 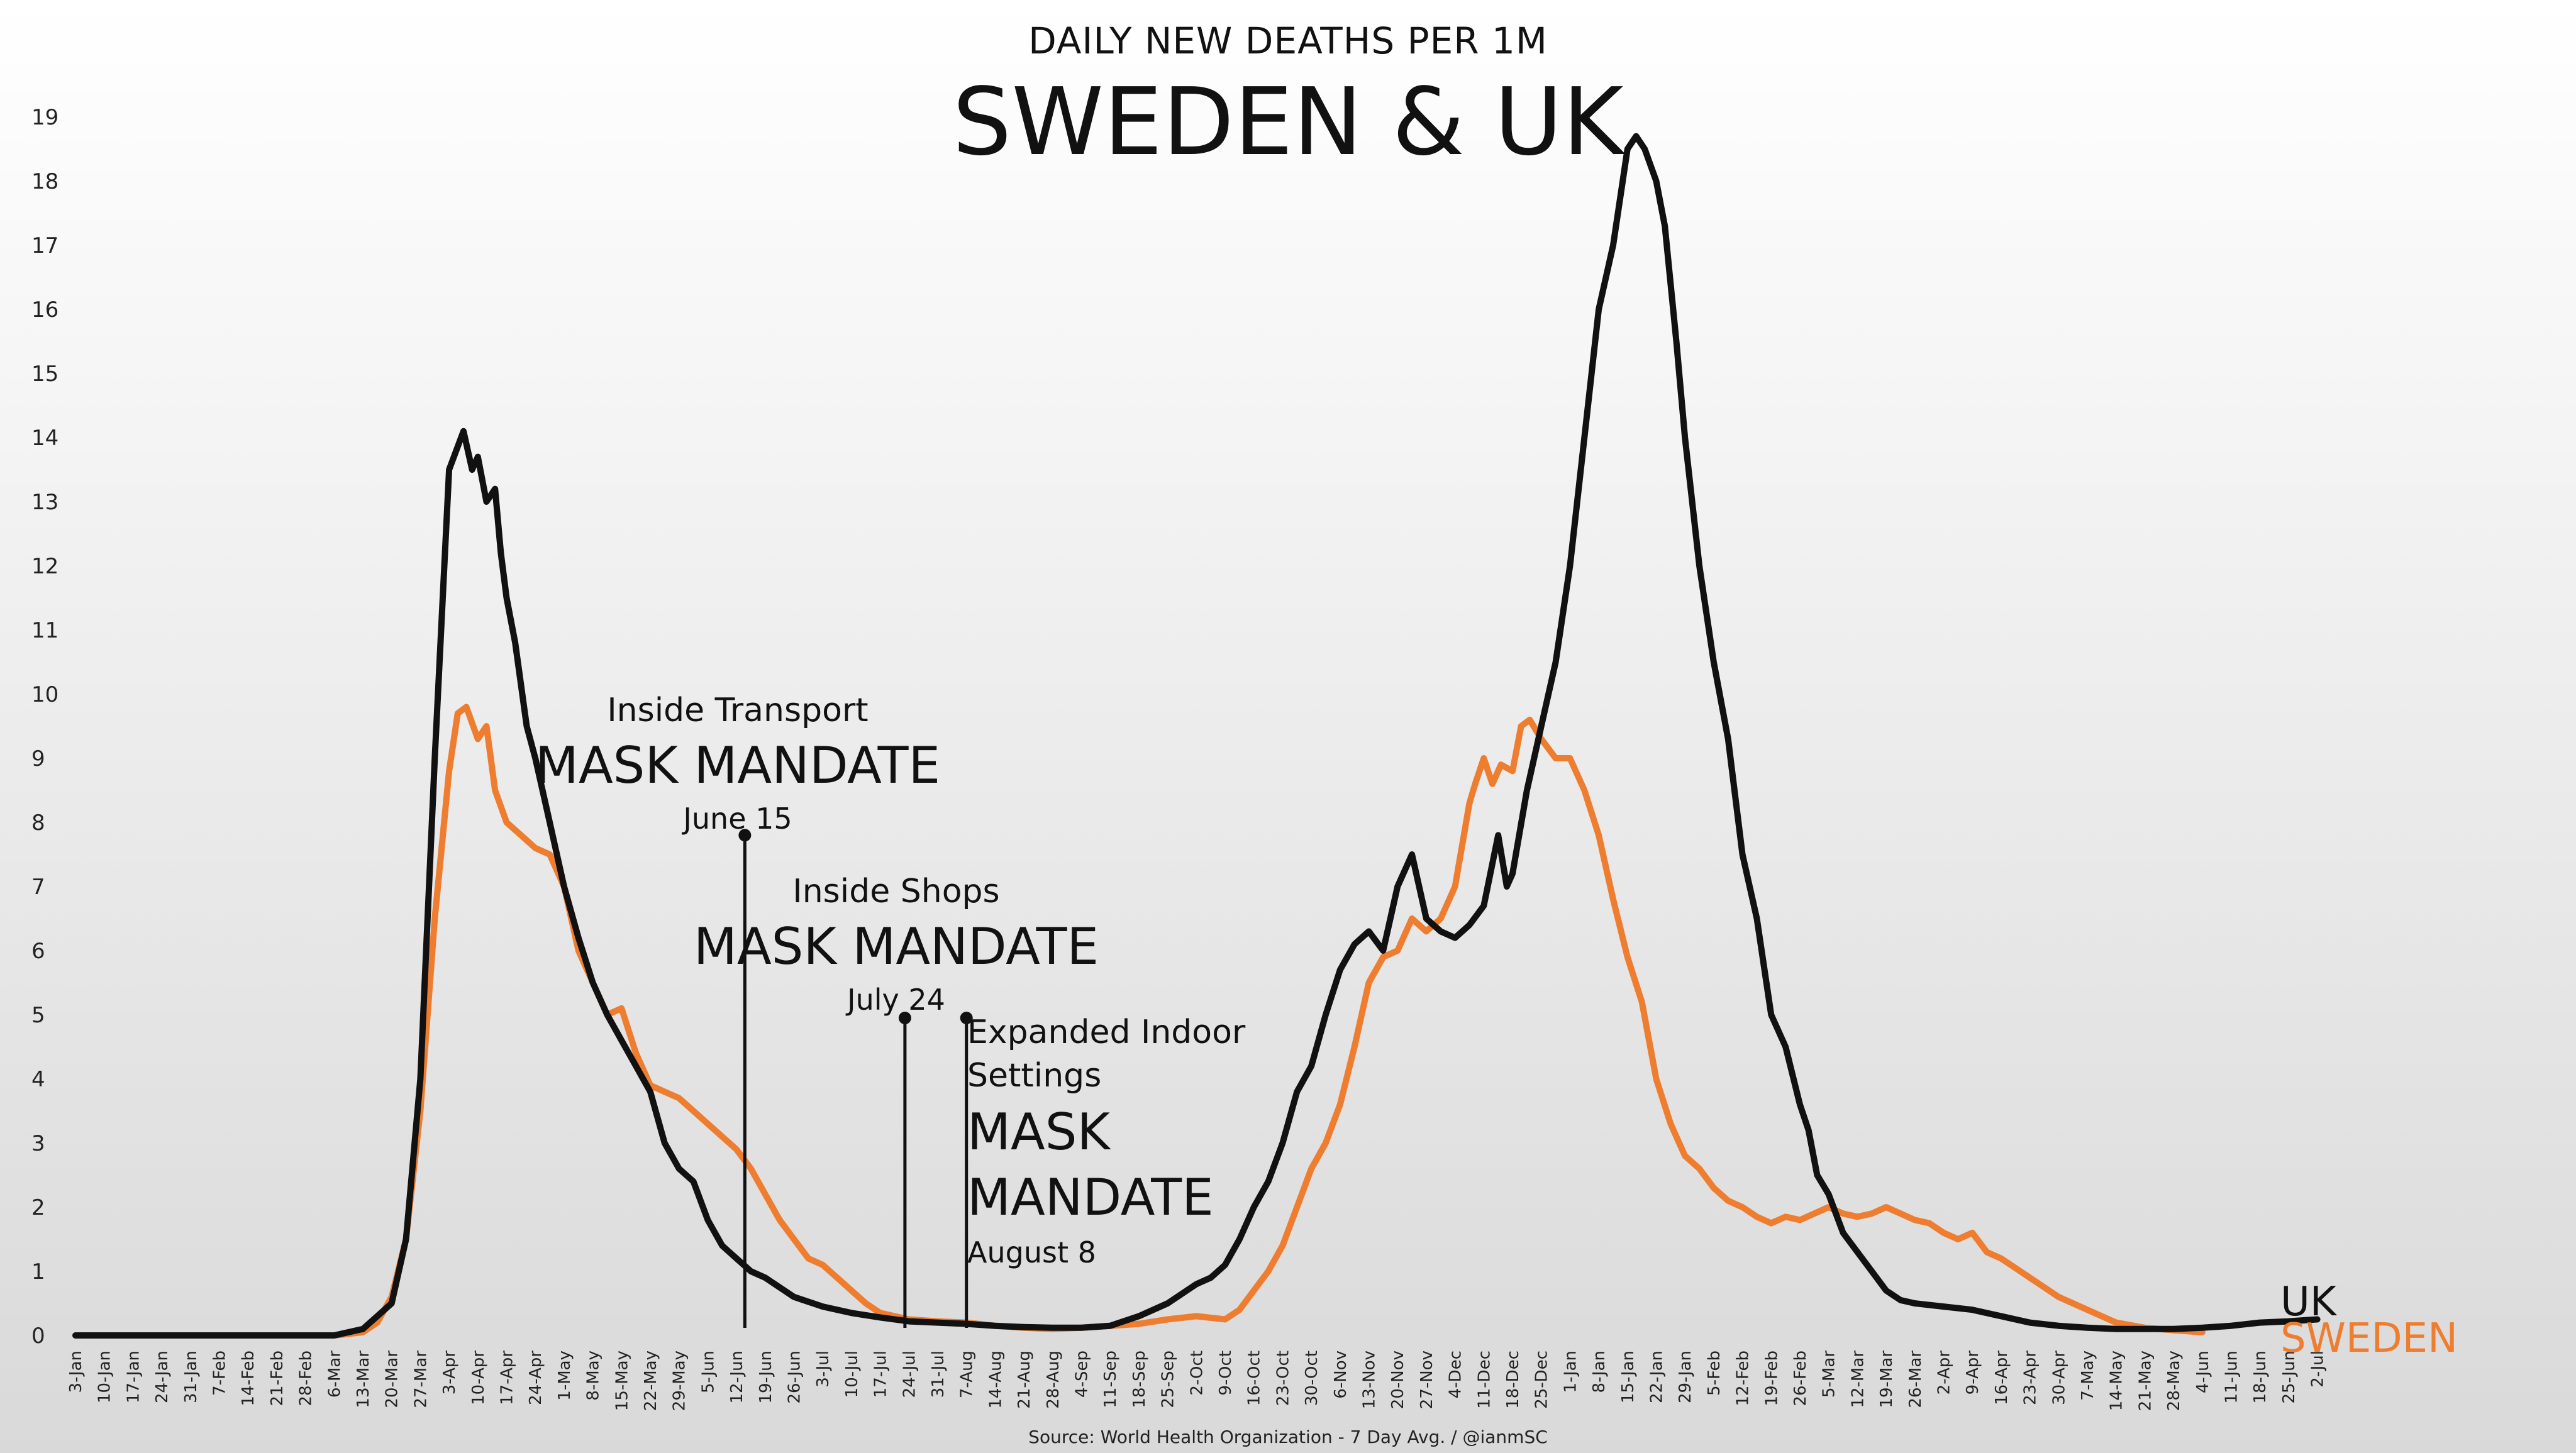 I want to click on annotation-shops-context: Inside Shops, so click(x=895, y=891).